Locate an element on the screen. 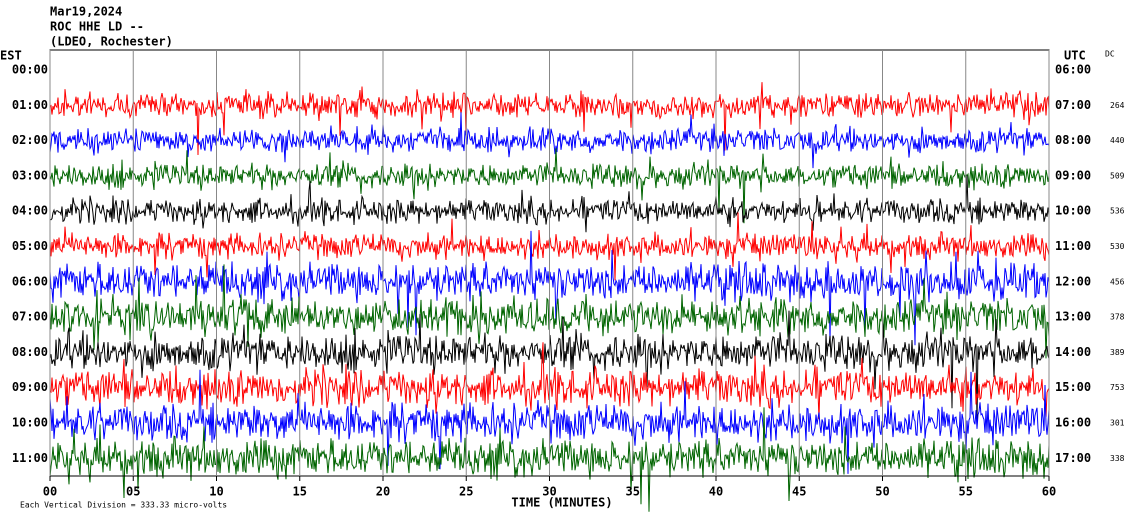  dc-value: 378 is located at coordinates (1117, 317).